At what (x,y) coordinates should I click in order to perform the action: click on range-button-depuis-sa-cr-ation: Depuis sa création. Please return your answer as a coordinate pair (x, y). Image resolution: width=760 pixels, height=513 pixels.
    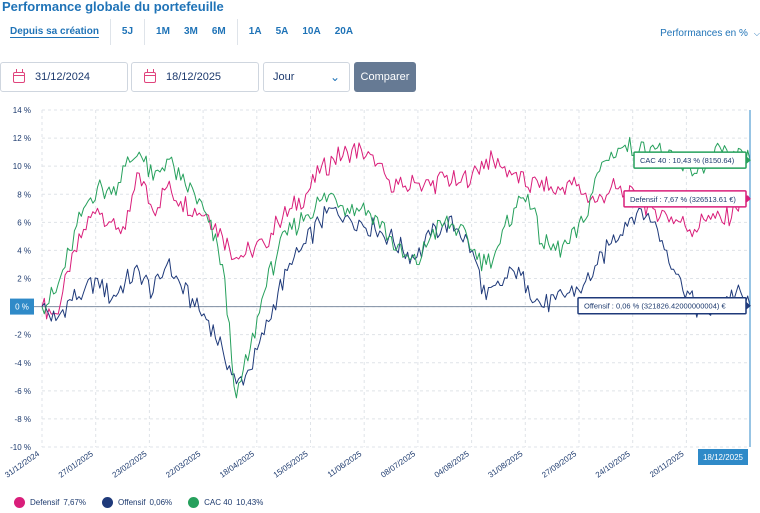
    Looking at the image, I should click on (54, 31).